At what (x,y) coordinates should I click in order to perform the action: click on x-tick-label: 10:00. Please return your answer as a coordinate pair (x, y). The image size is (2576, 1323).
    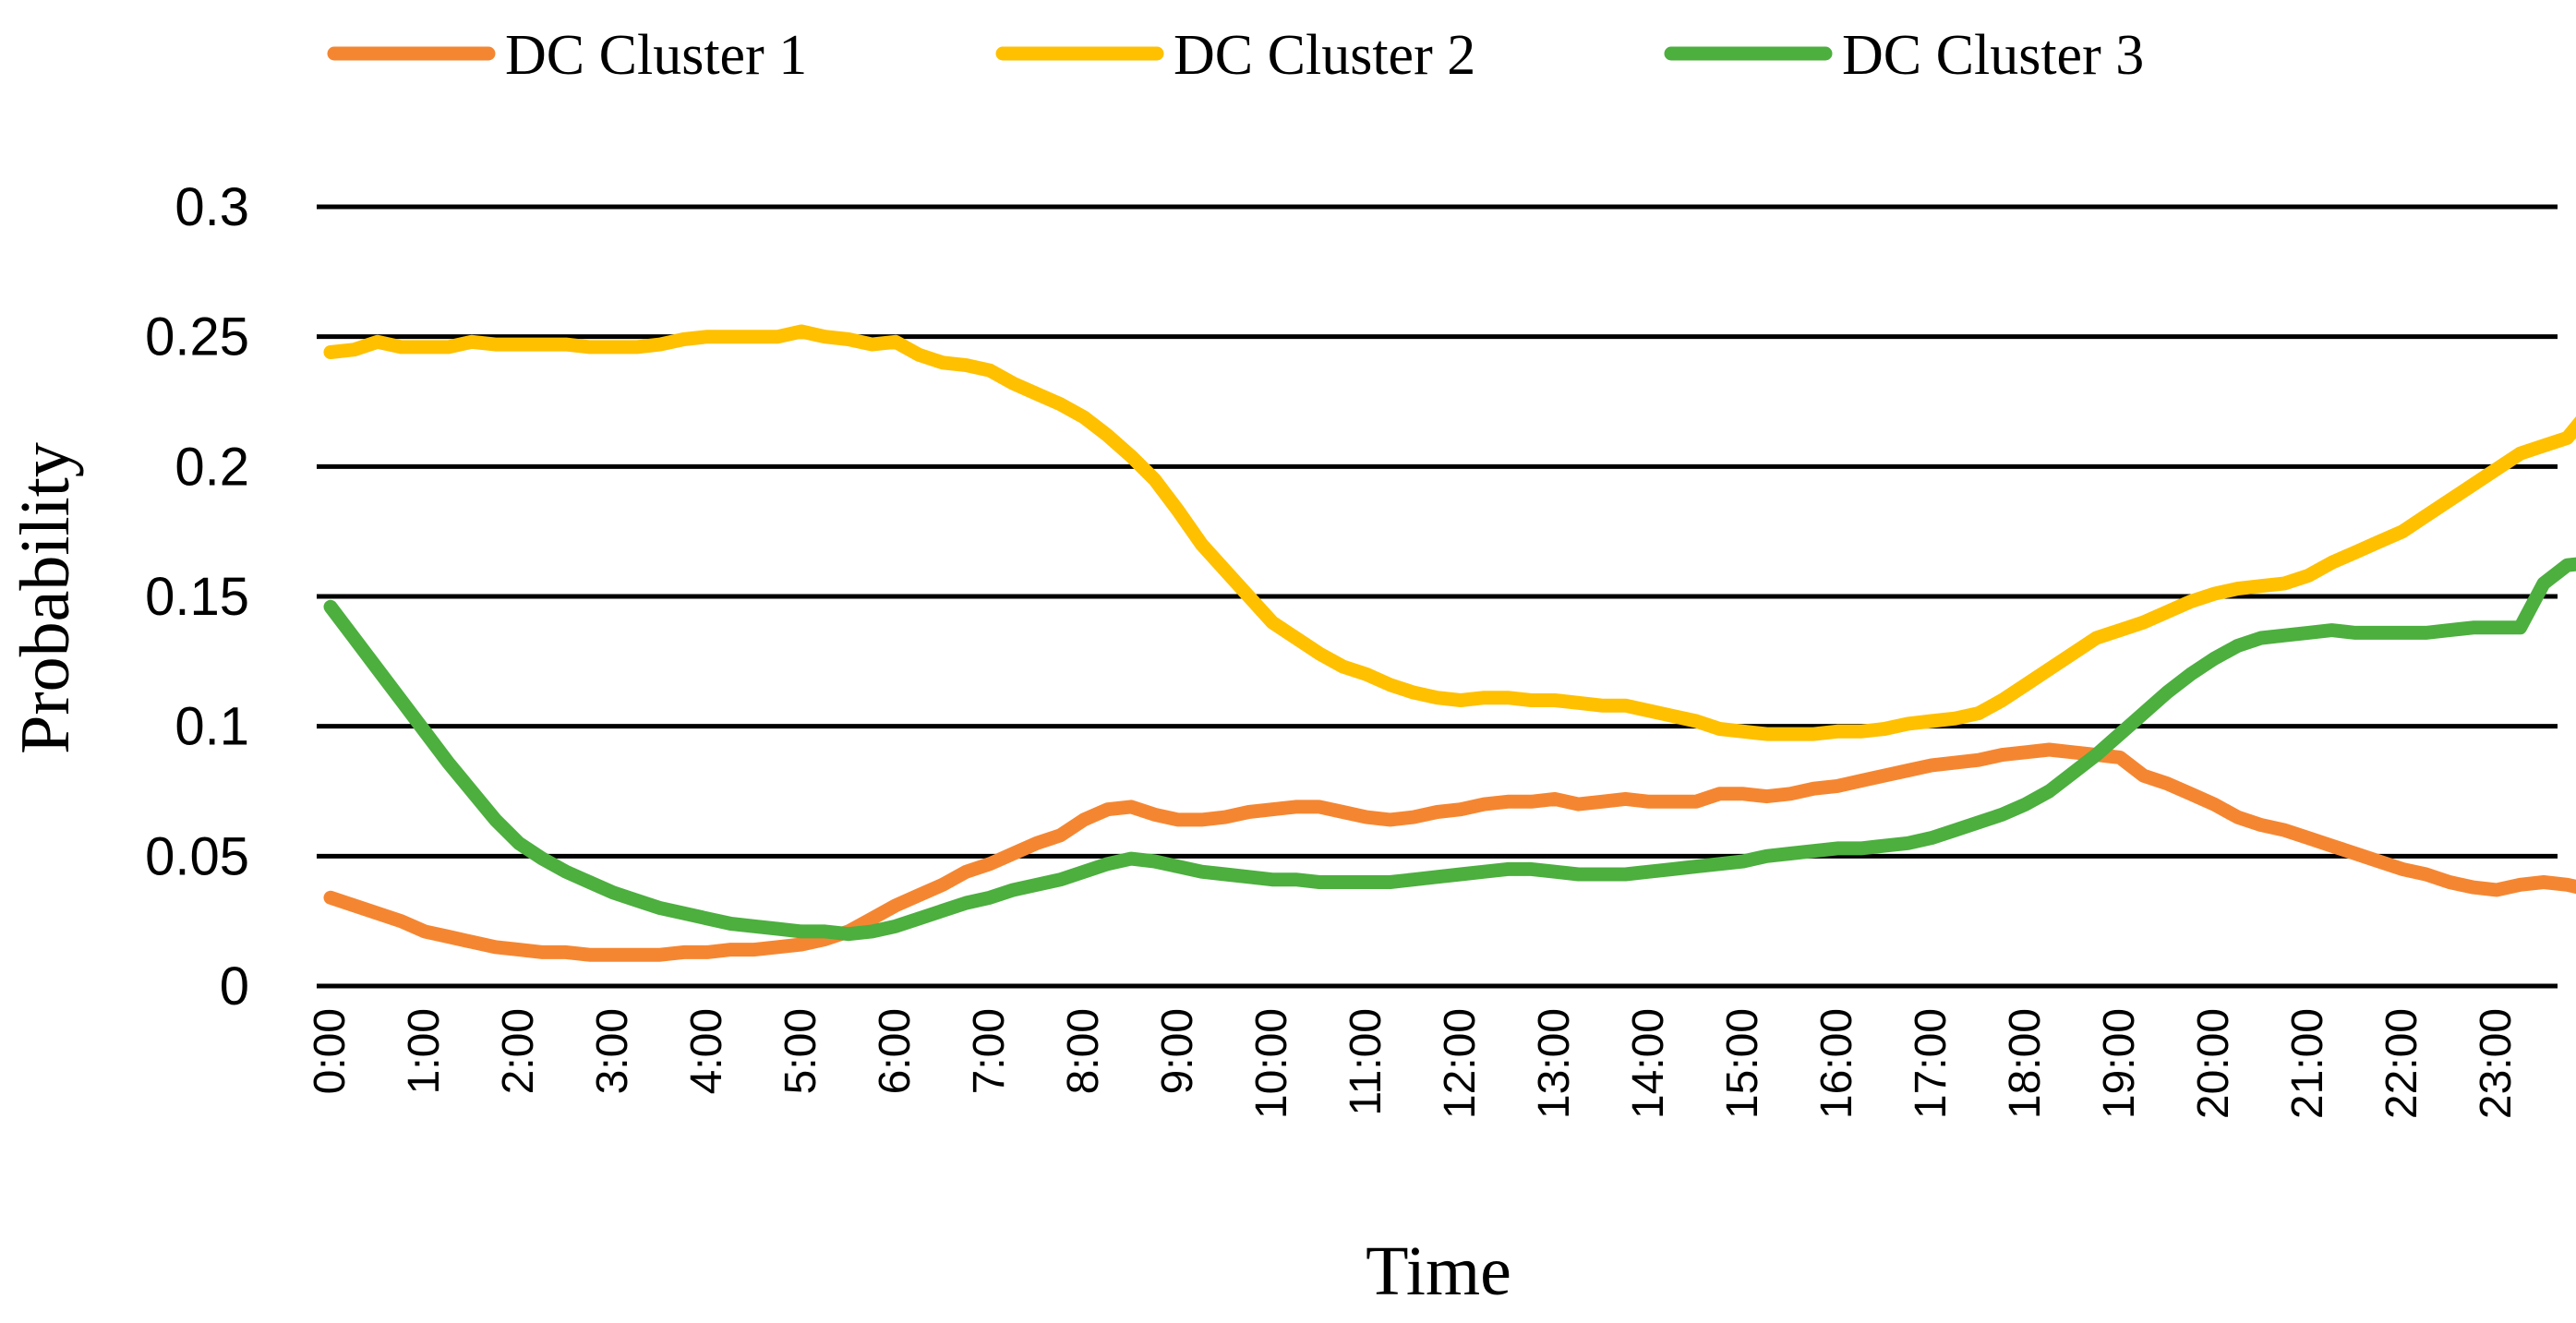
    Looking at the image, I should click on (1271, 1064).